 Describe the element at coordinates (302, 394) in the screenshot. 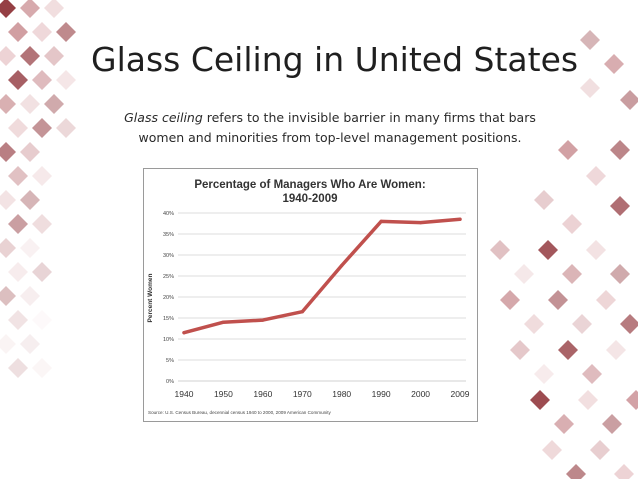

I see `x-tick-label: 1970` at that location.